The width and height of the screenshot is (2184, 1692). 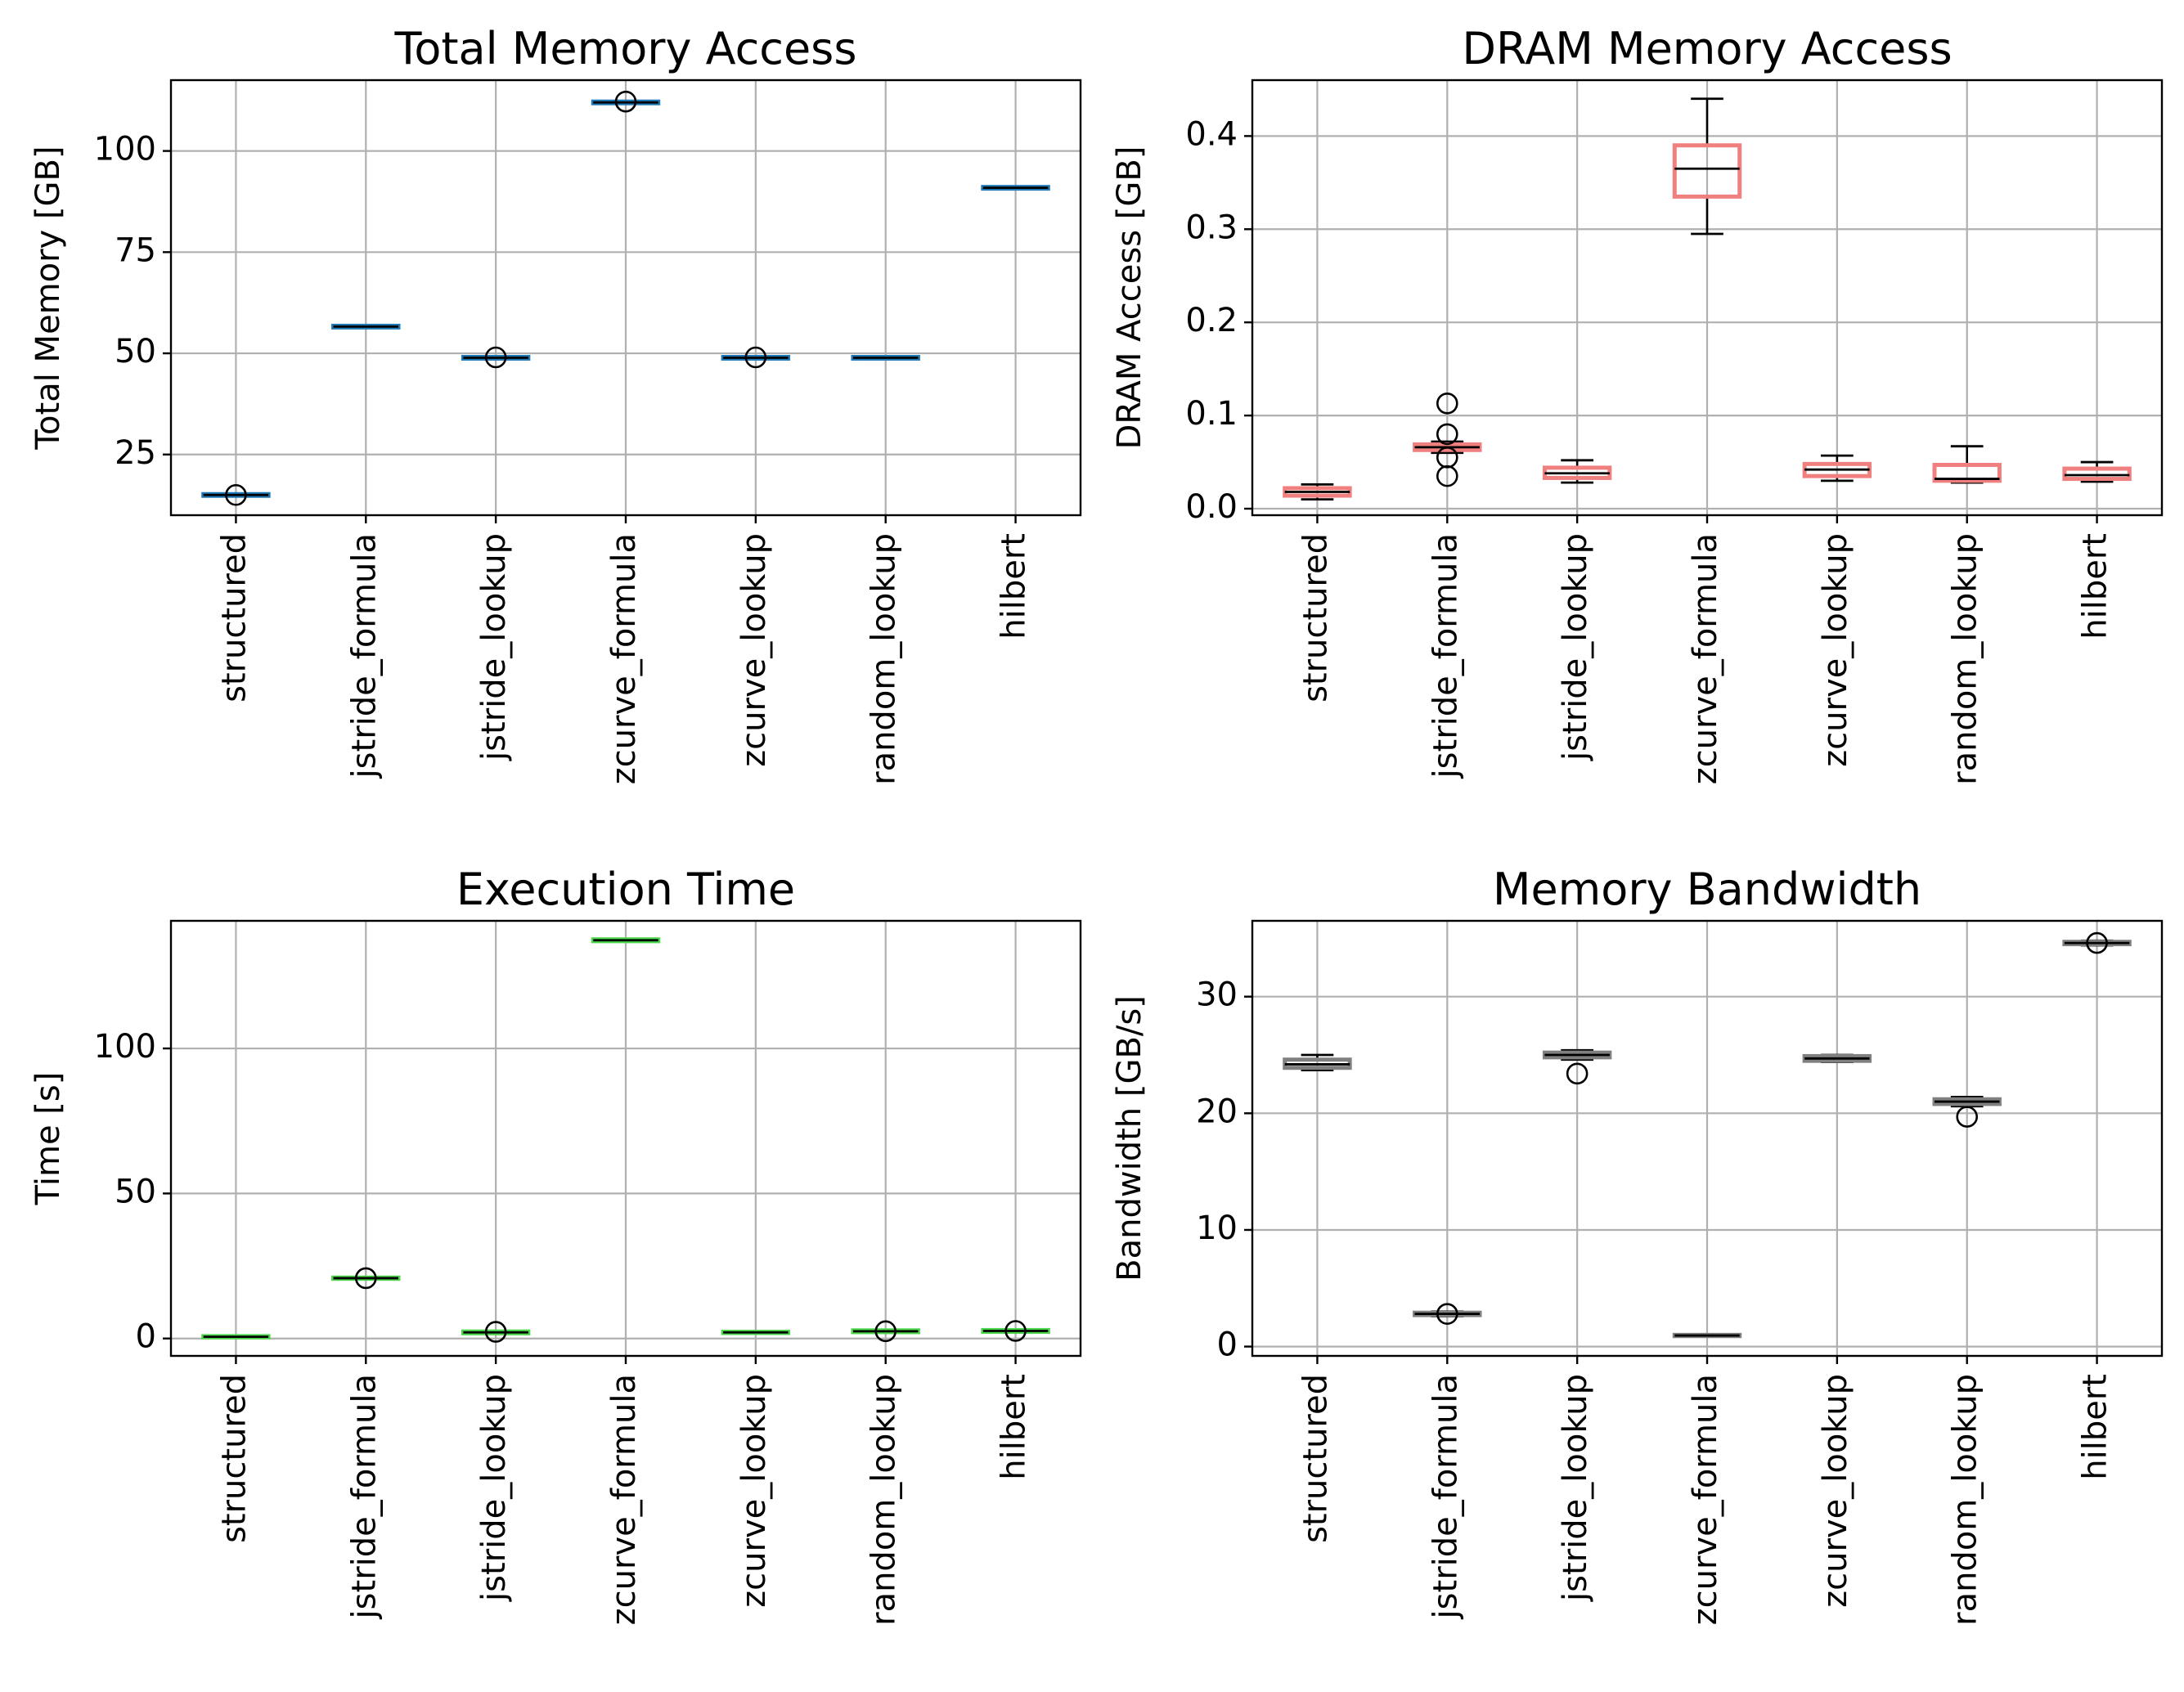 What do you see at coordinates (626, 48) in the screenshot?
I see `chart-title: Total Memory Access` at bounding box center [626, 48].